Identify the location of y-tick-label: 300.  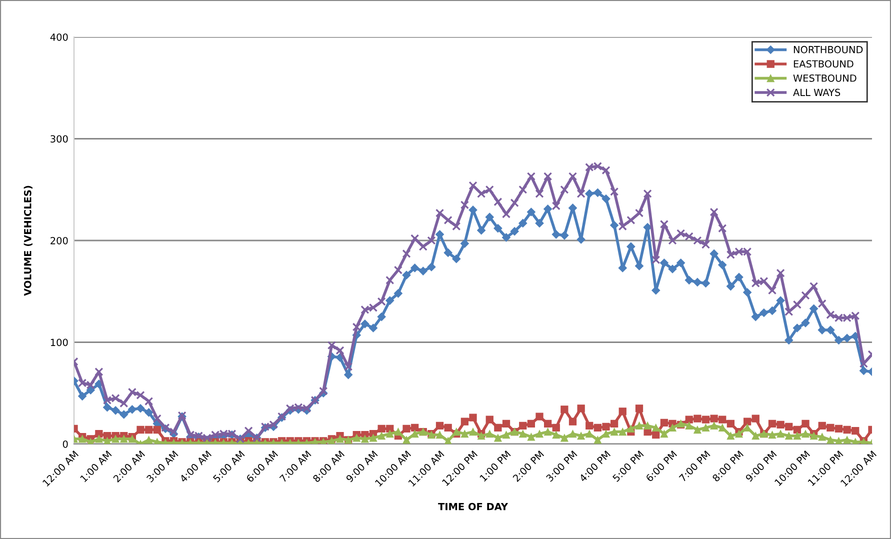
(59, 139).